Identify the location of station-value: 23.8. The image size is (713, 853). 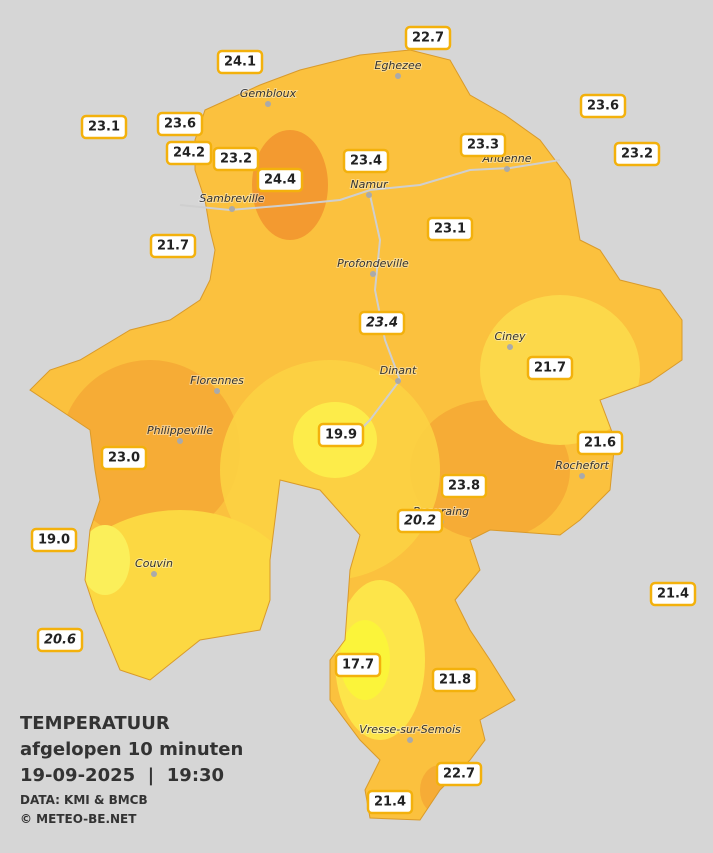
(464, 486).